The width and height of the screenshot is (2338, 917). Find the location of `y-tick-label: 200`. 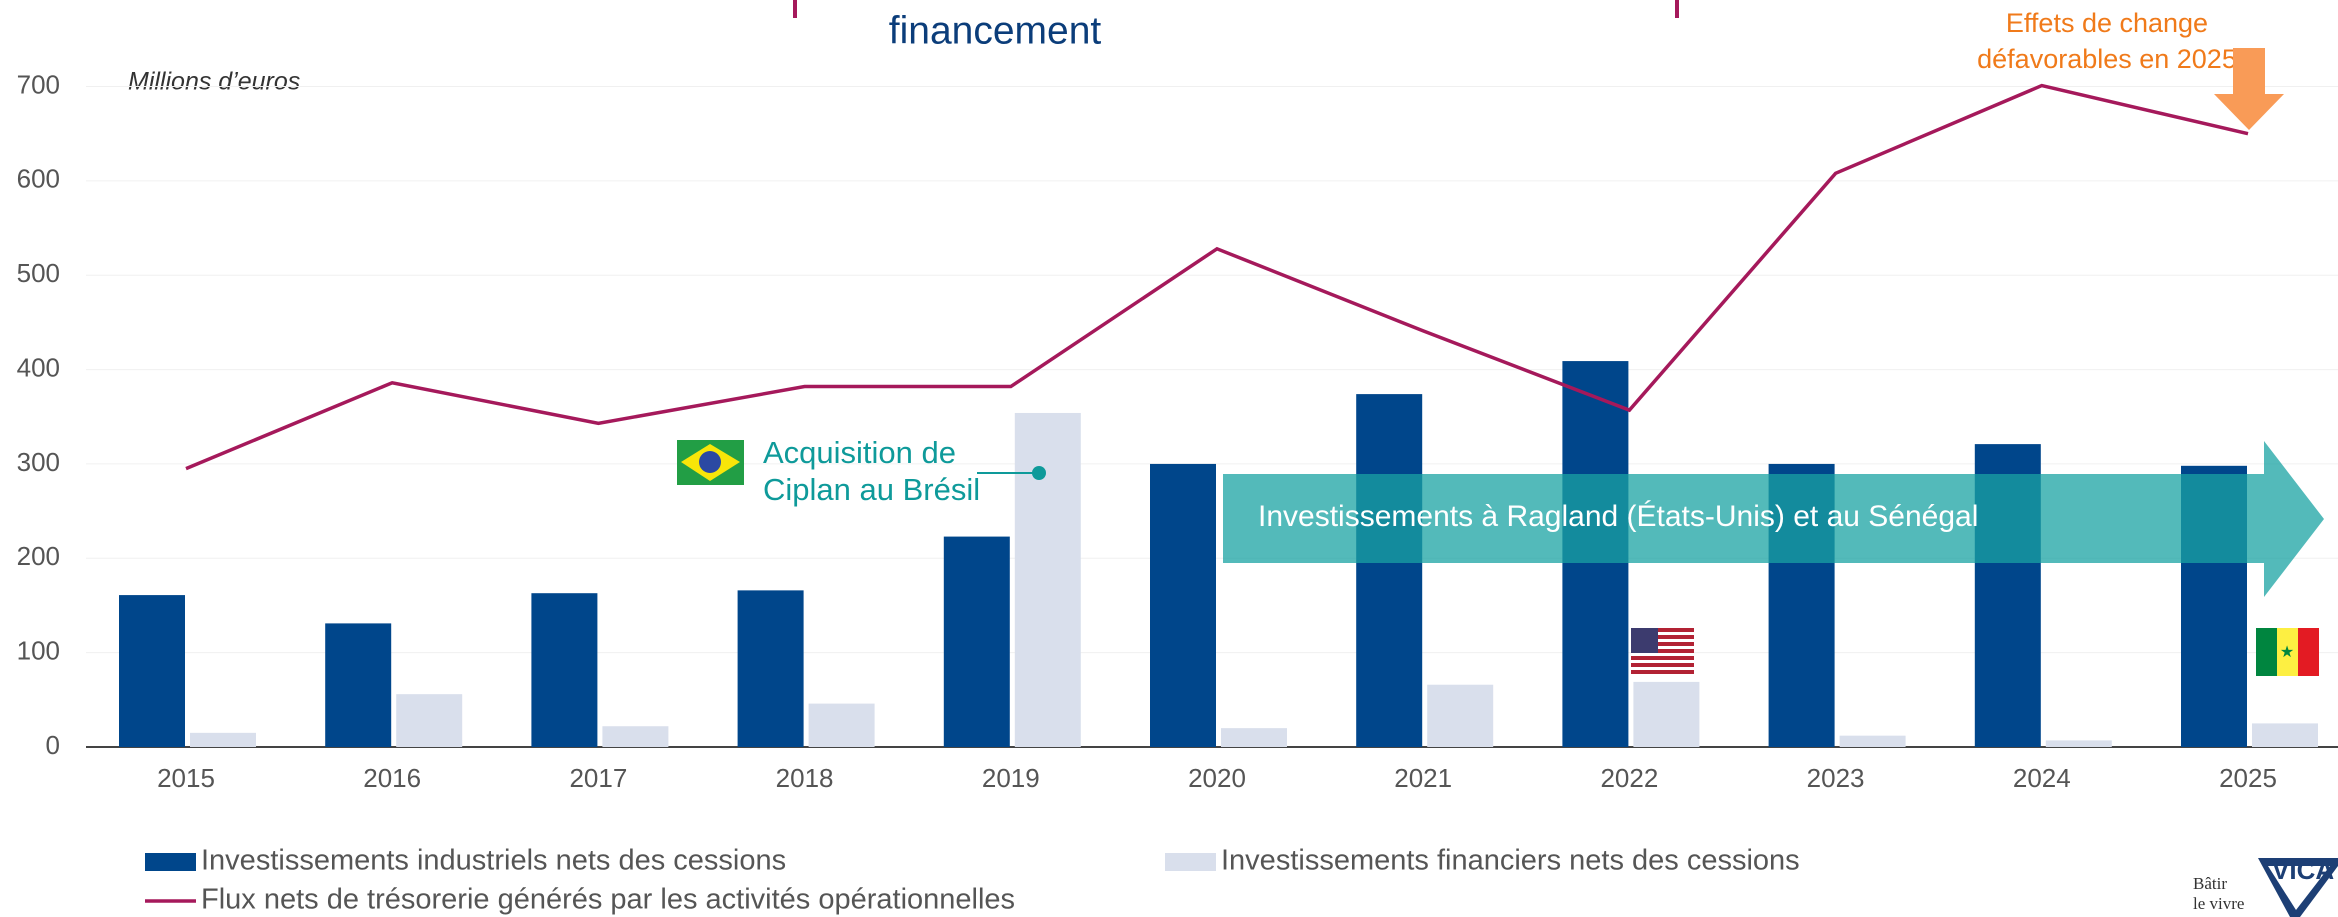

y-tick-label: 200 is located at coordinates (38, 556).